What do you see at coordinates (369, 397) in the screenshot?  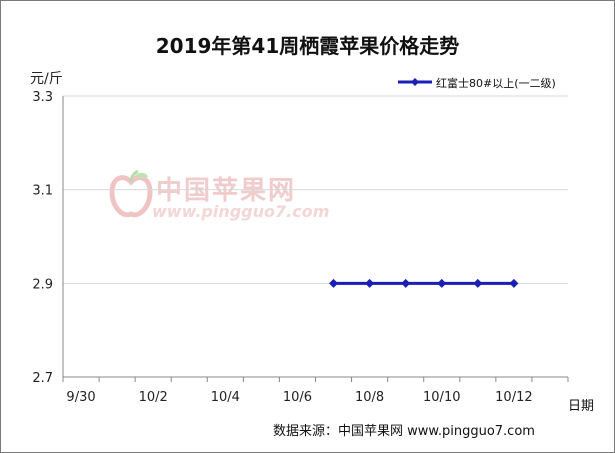 I see `x-tick-label: 10/8` at bounding box center [369, 397].